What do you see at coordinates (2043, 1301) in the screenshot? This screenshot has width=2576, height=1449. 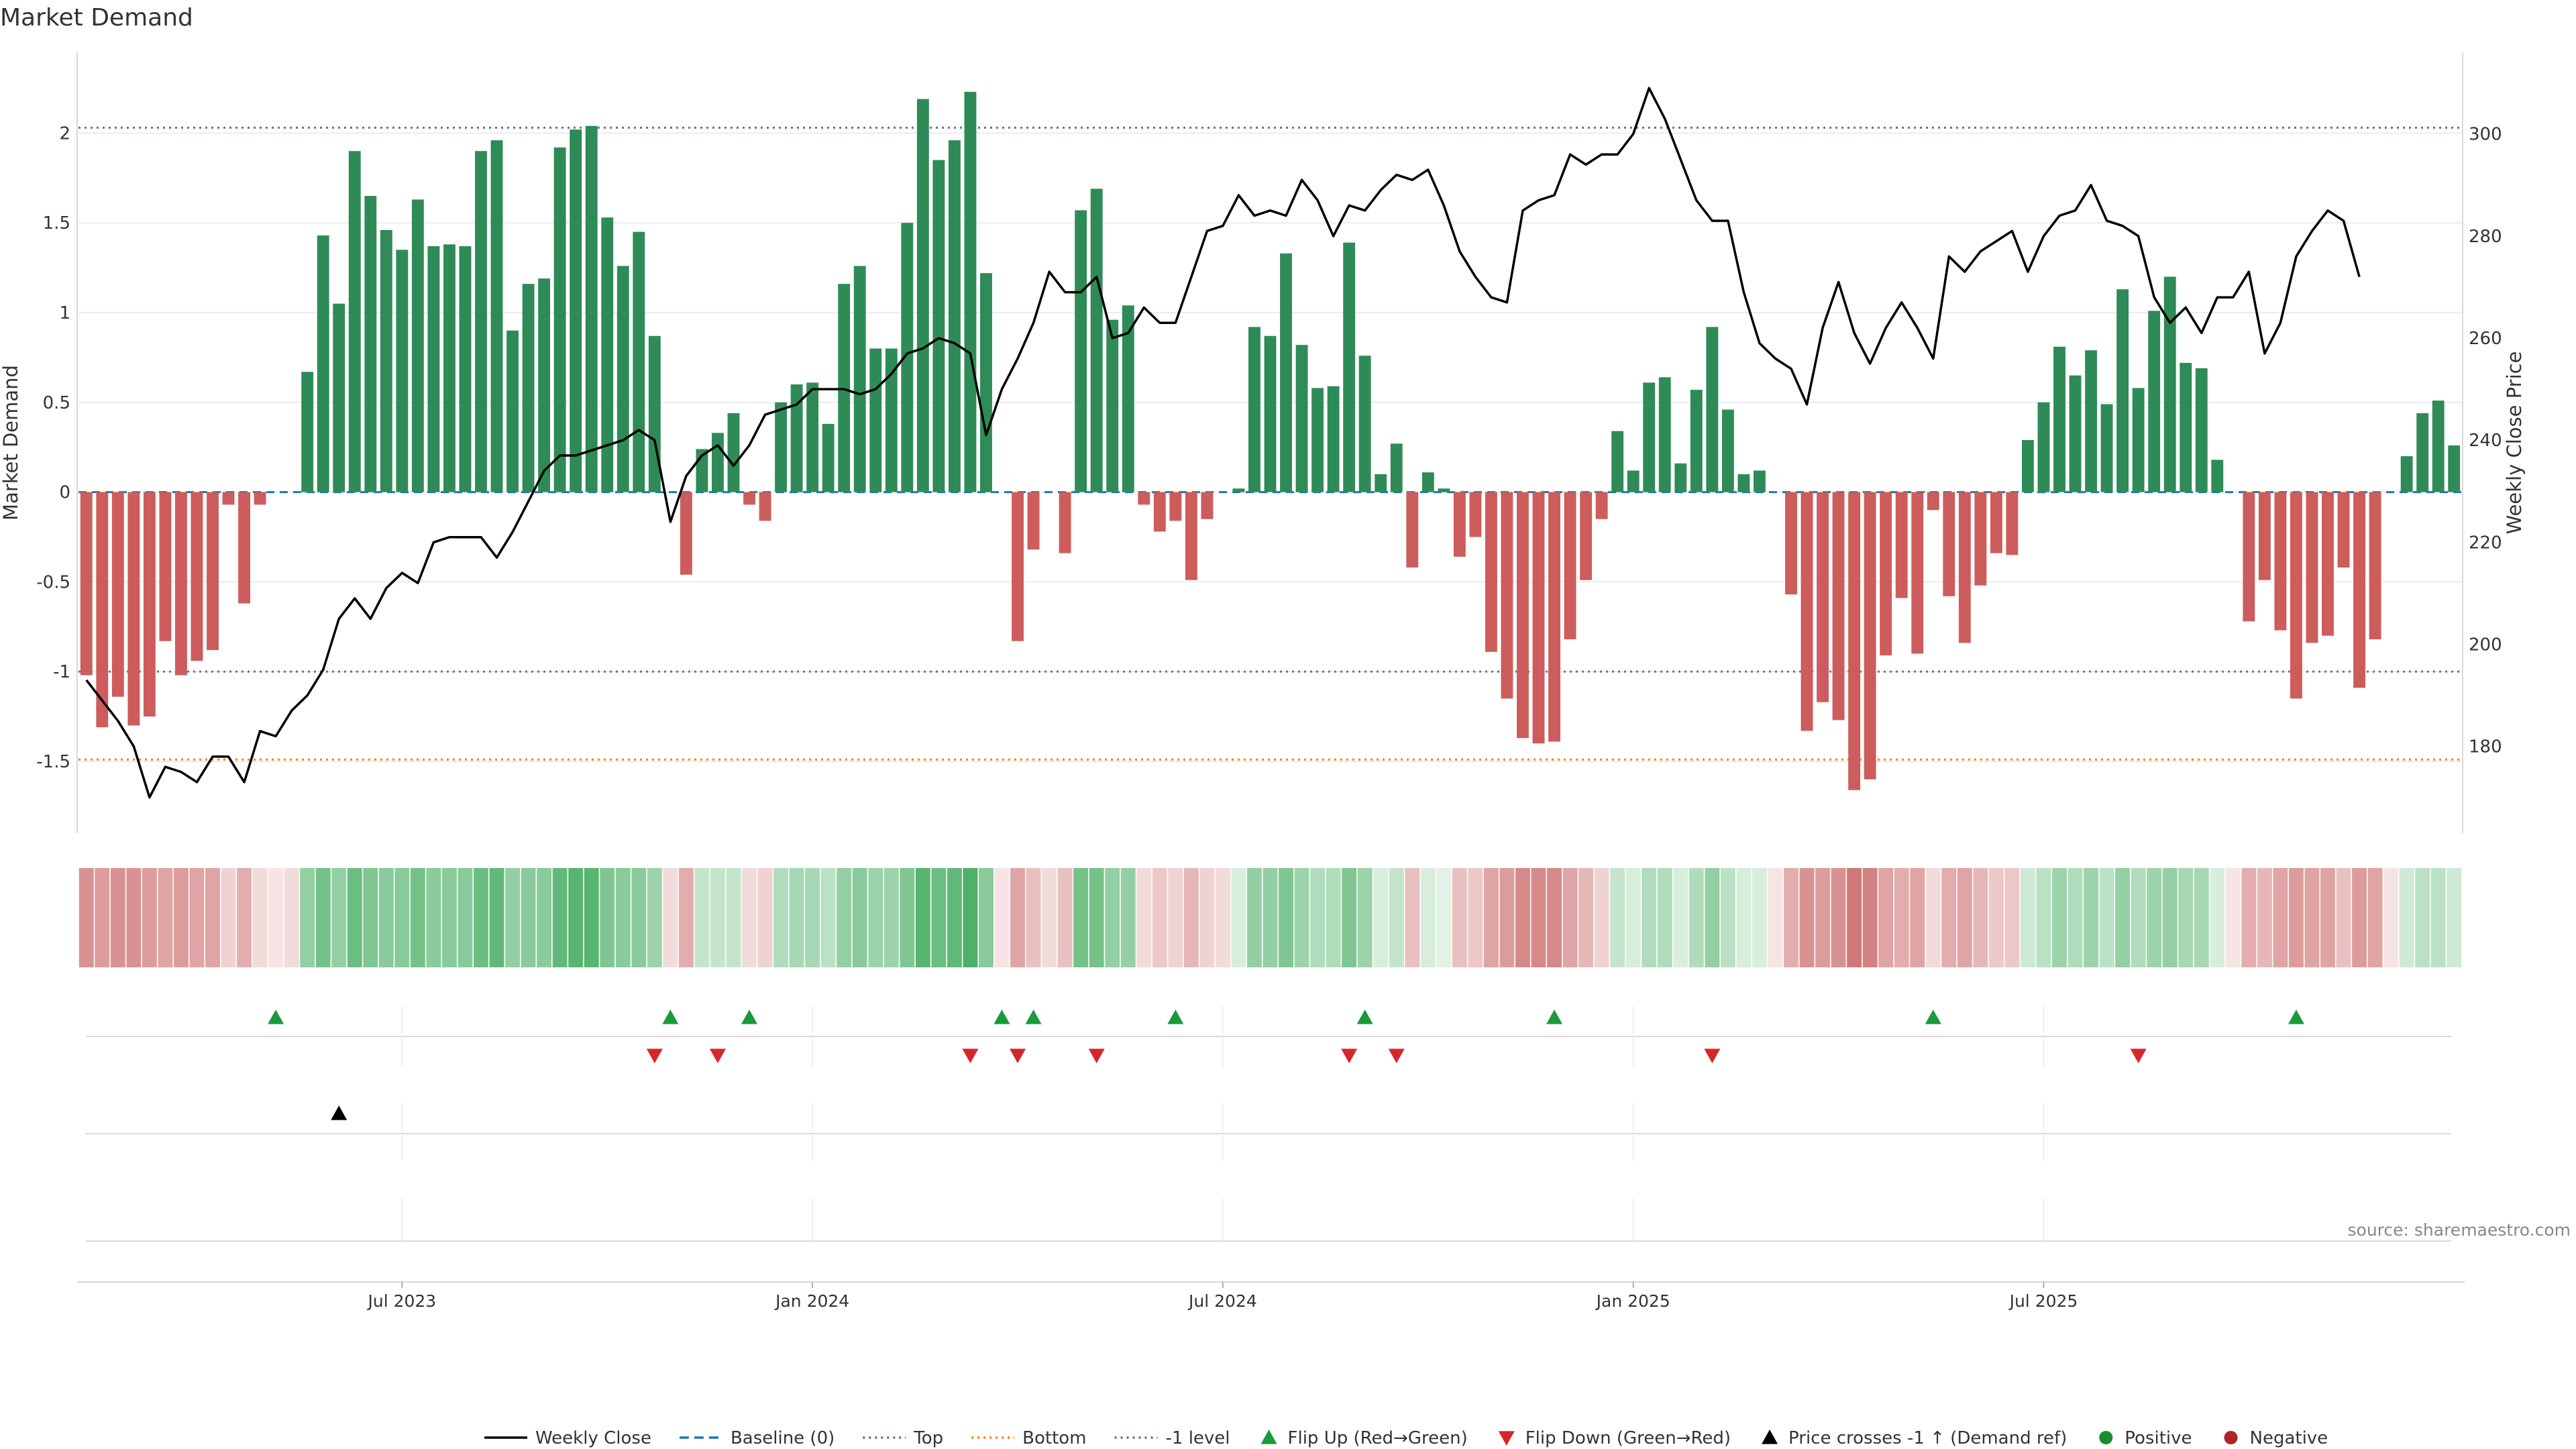 I see `x-tick-label: Jul 2025` at bounding box center [2043, 1301].